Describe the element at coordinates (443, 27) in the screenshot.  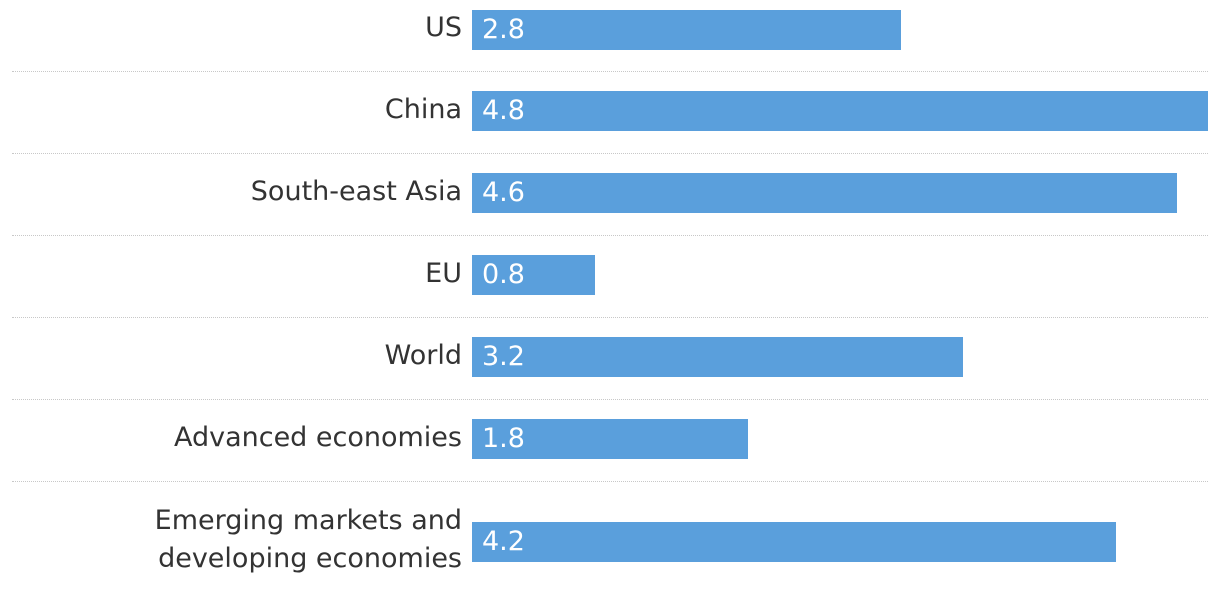
I see `category-label: US` at that location.